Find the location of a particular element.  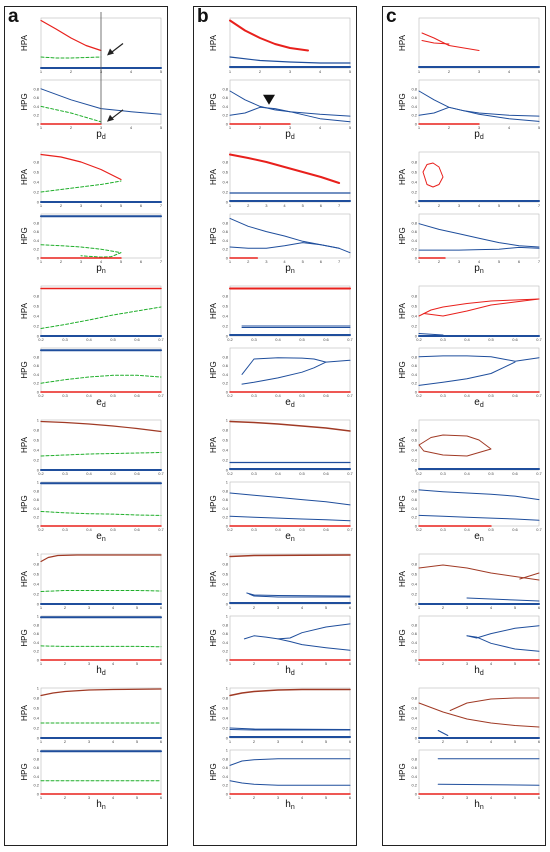

x-tick-label: 0.6 is located at coordinates (326, 473).